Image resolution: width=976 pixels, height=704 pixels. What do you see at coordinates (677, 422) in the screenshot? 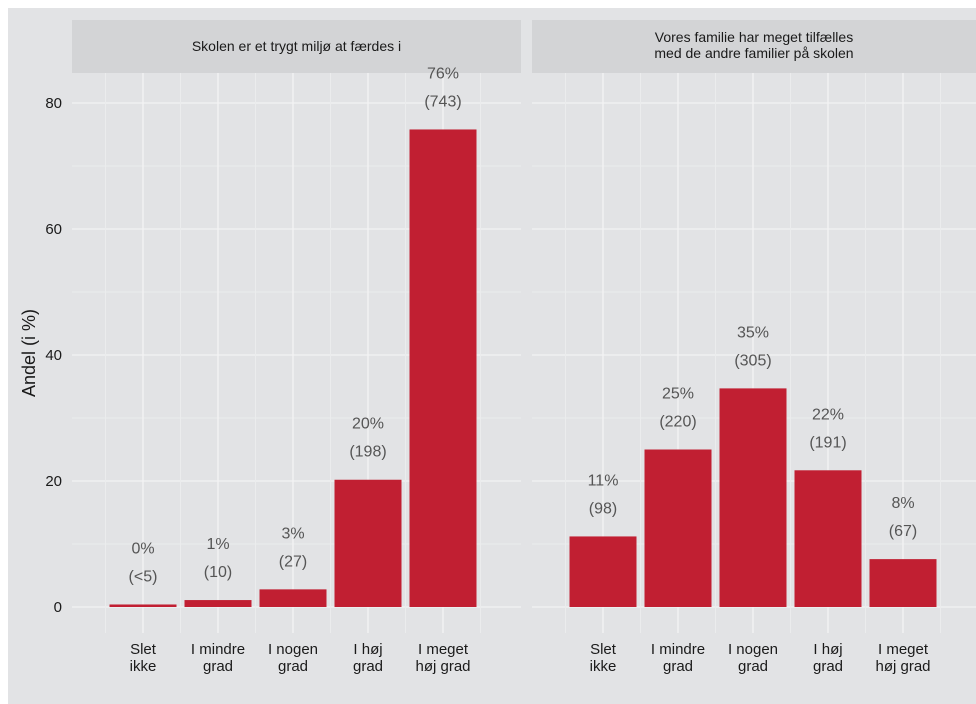
I see `data-label-count: (220)` at bounding box center [677, 422].